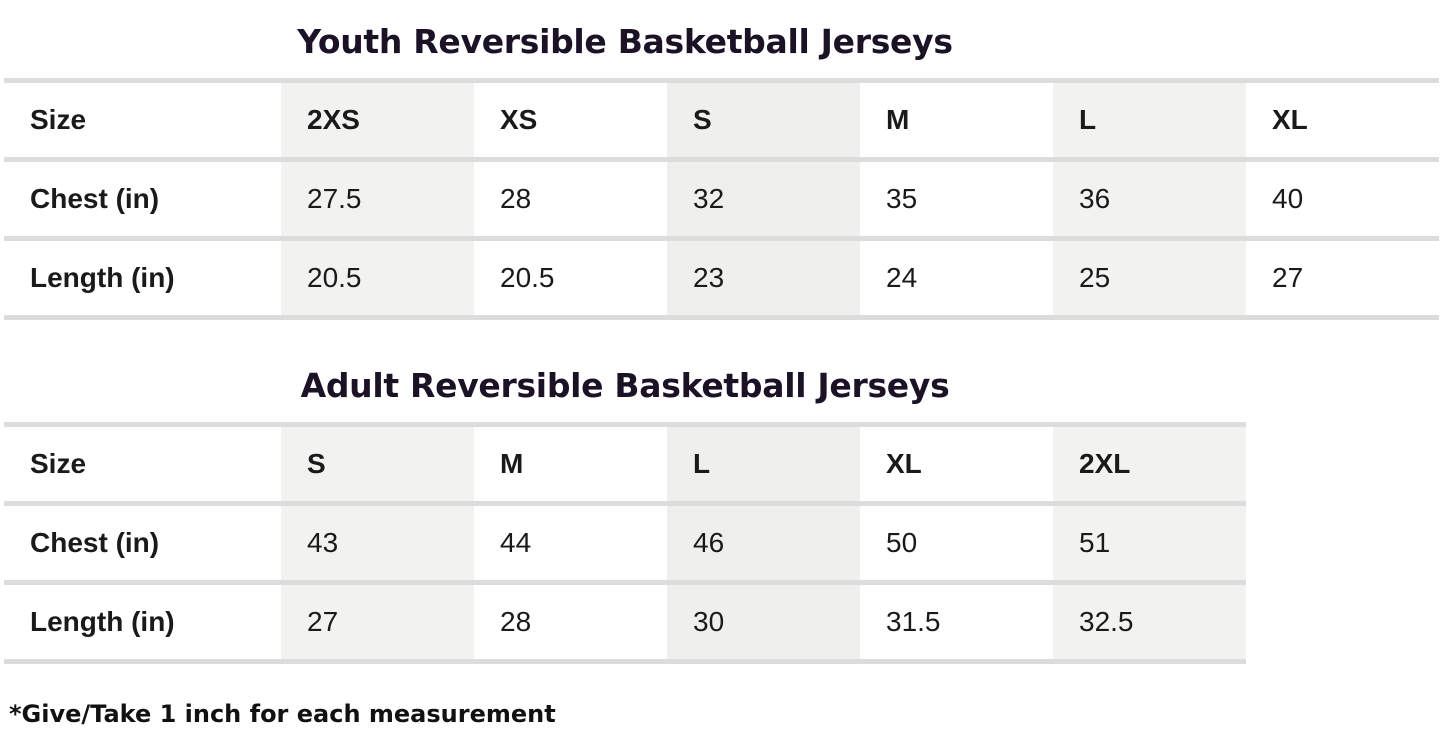 The width and height of the screenshot is (1445, 743). What do you see at coordinates (570, 542) in the screenshot?
I see `chest-cell: 44` at bounding box center [570, 542].